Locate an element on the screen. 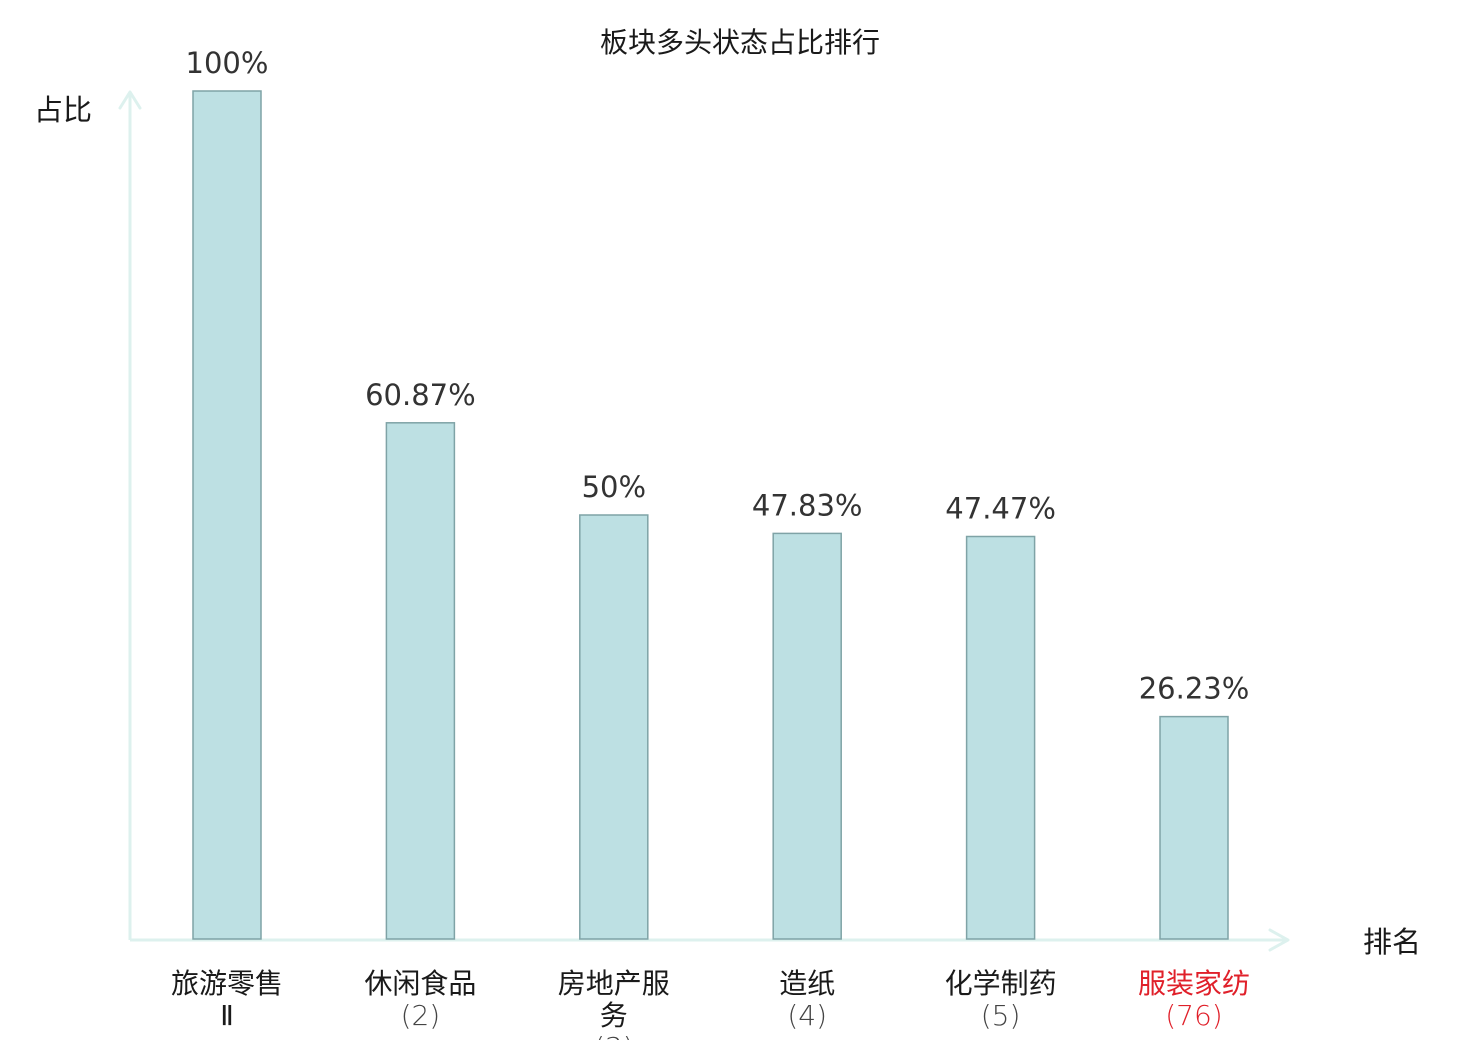  x-tick-label-6: 服装家纺(76) is located at coordinates (1194, 999).